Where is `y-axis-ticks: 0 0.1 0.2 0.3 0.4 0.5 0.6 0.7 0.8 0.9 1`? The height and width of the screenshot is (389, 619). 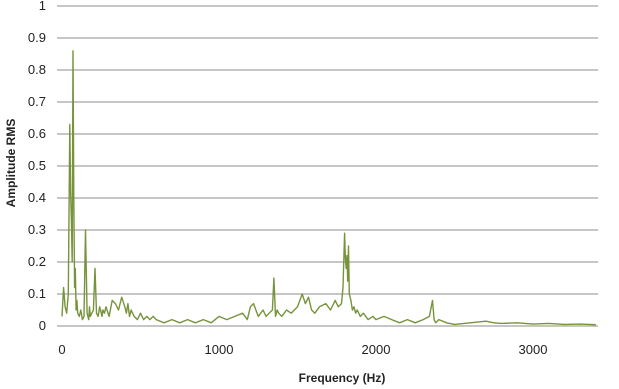 y-axis-ticks: 0 0.1 0.2 0.3 0.4 0.5 0.6 0.7 0.8 0.9 1 is located at coordinates (37, 166).